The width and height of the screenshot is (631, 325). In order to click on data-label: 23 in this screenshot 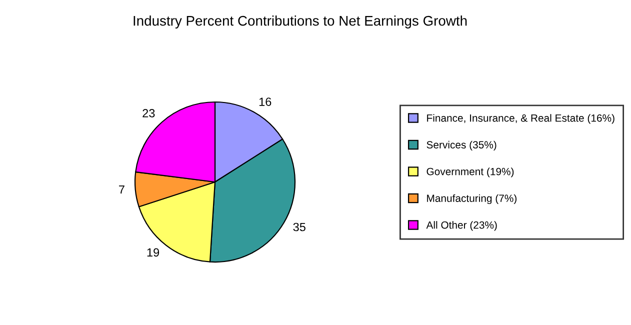, I will do `click(148, 113)`.